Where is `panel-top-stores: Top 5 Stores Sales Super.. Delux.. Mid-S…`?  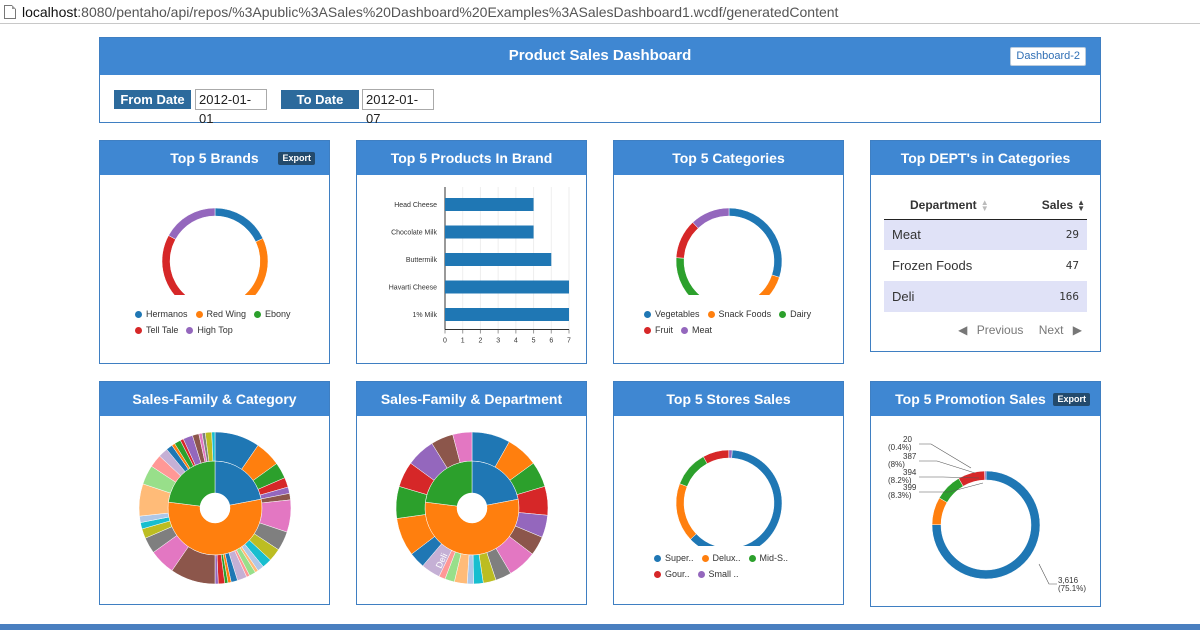
panel-top-stores: Top 5 Stores Sales Super.. Delux.. Mid-S… is located at coordinates (728, 493).